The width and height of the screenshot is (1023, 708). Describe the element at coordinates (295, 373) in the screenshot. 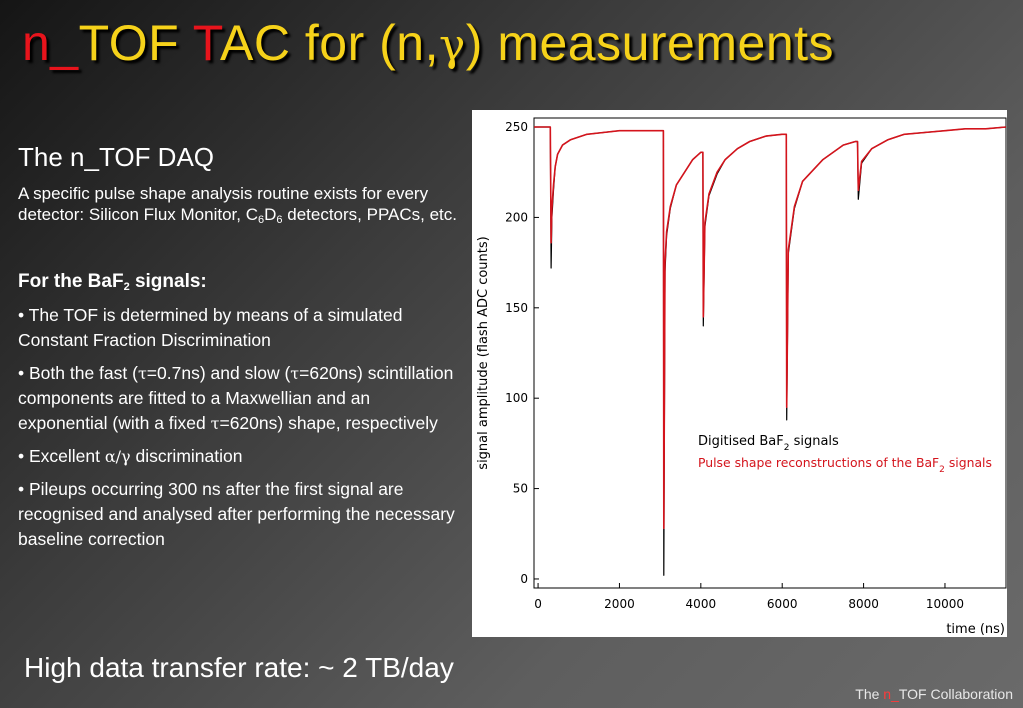

I see `tau-symbol-2: τ` at that location.